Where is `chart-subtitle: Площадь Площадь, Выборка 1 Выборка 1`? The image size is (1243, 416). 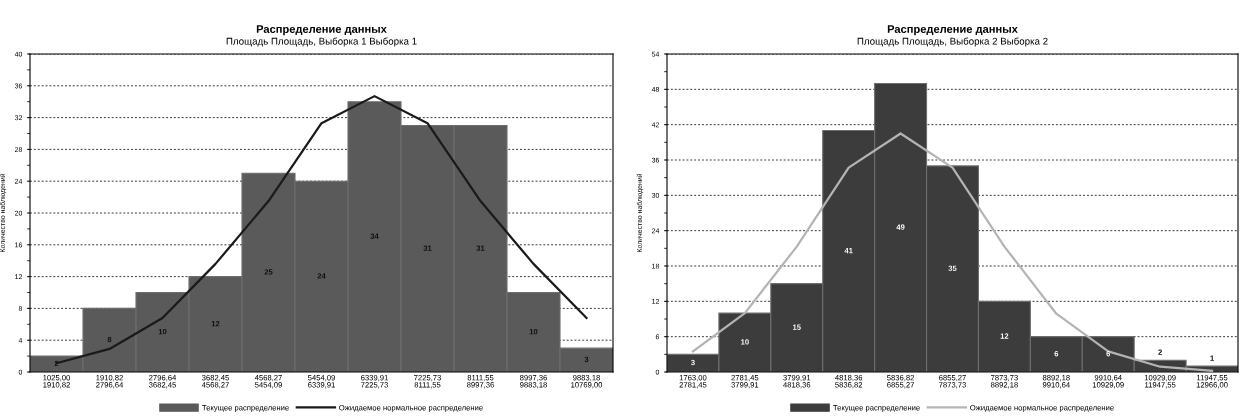 chart-subtitle: Площадь Площадь, Выборка 1 Выборка 1 is located at coordinates (321, 42).